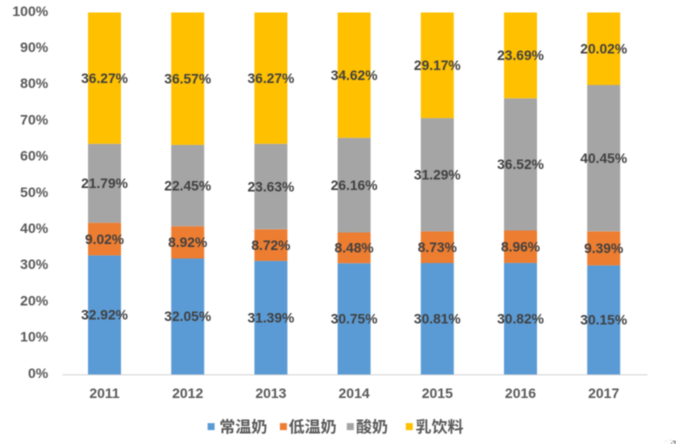 This screenshot has height=444, width=676. I want to click on svg-text: 40%, so click(34, 228).